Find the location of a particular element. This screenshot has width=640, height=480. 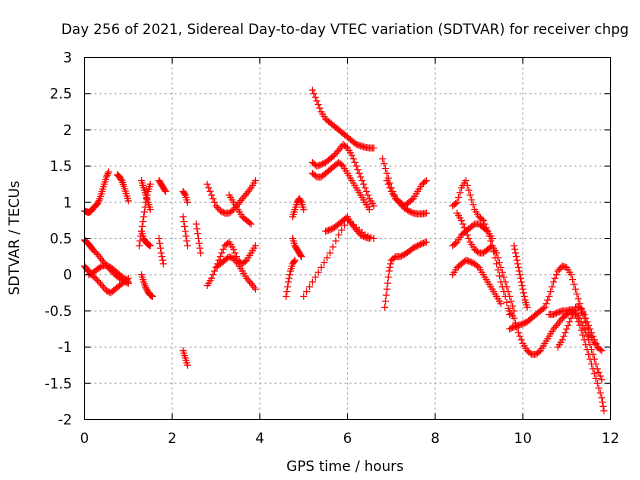

series-s15 is located at coordinates (198, 238).